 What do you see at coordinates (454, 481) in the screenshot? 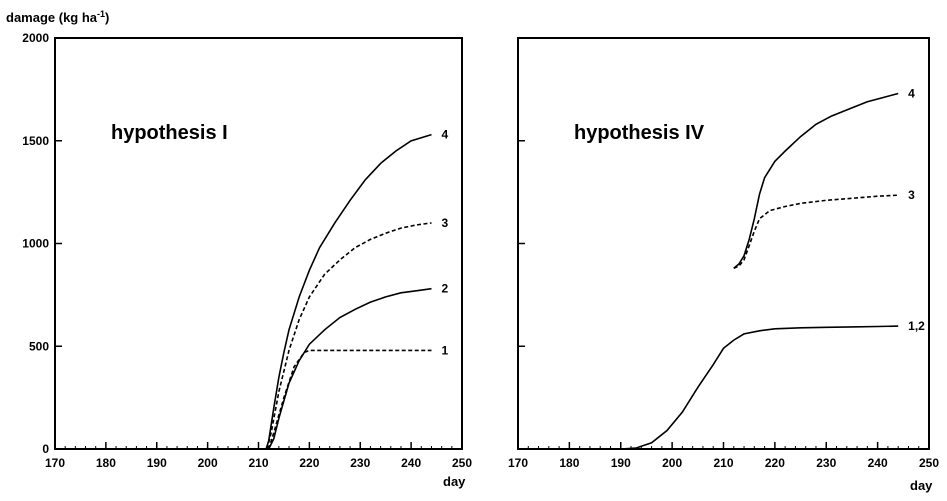
I see `x-axis-title-left: day` at bounding box center [454, 481].